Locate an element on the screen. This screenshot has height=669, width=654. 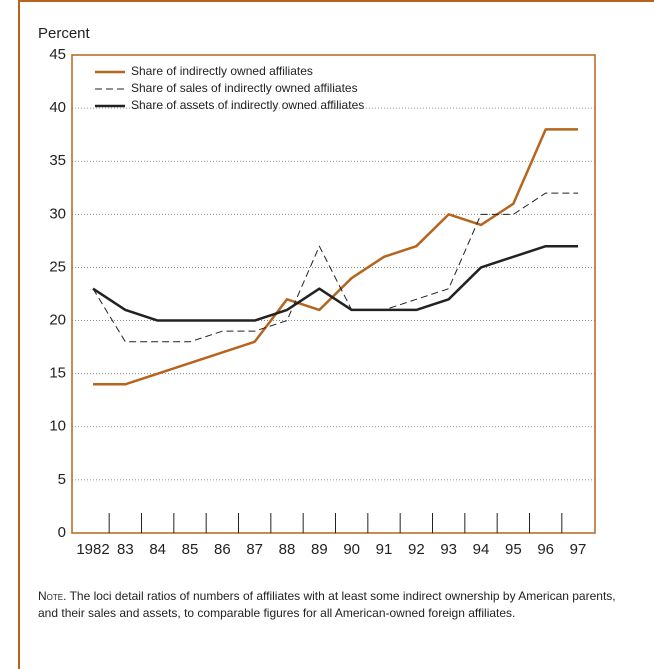
y-tick-label: 15 is located at coordinates (57, 373).